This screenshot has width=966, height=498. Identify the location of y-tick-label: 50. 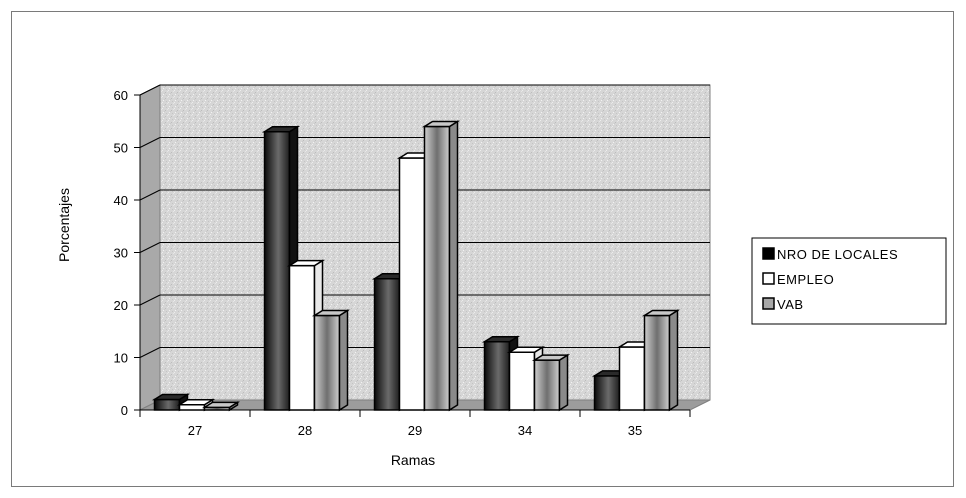
(121, 148).